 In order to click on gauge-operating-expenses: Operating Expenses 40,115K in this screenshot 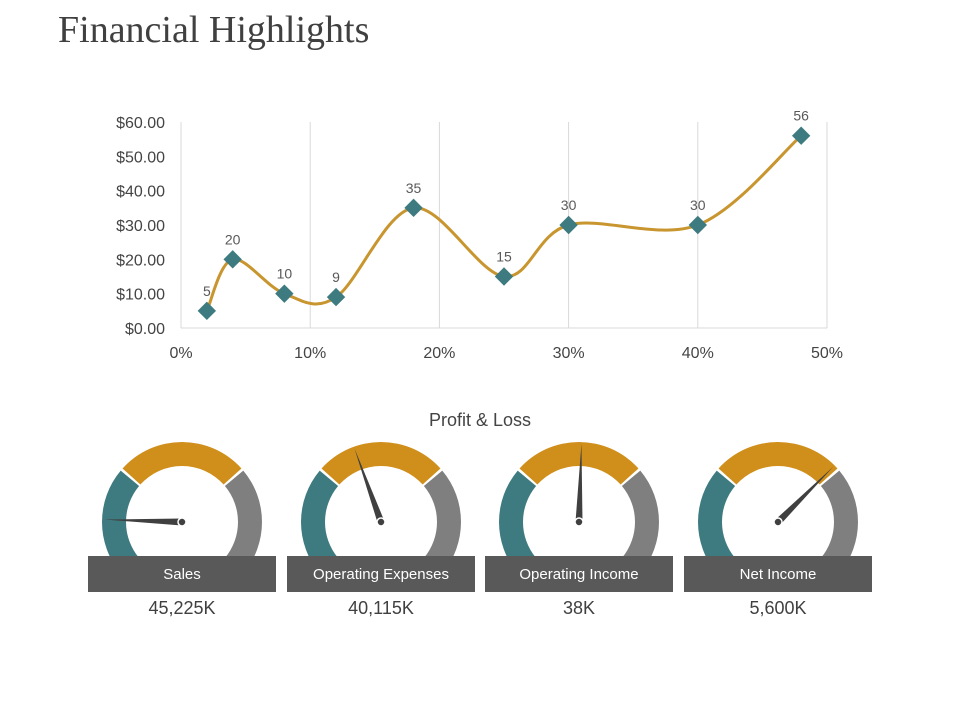, I will do `click(381, 530)`.